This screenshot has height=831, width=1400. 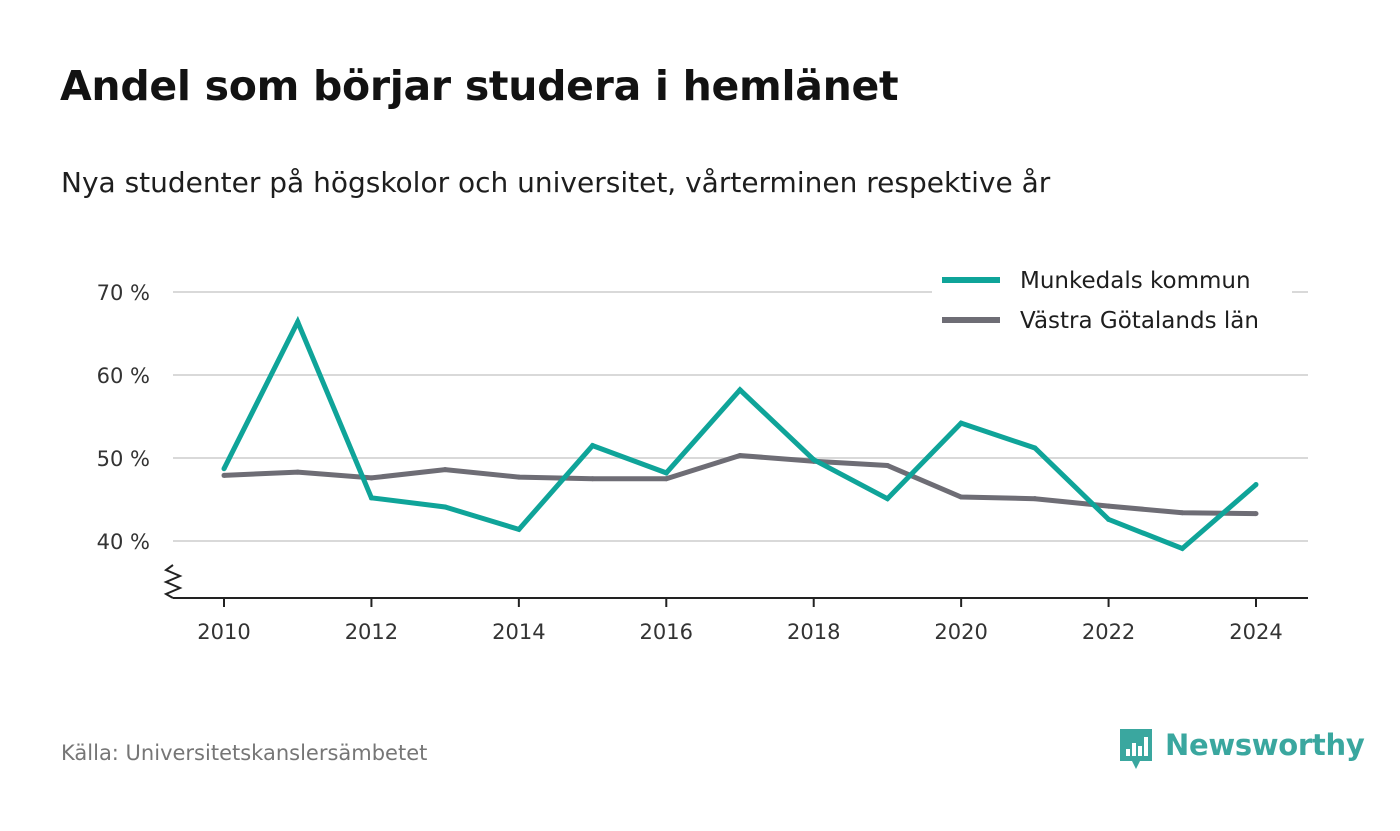 What do you see at coordinates (518, 632) in the screenshot?
I see `x-tick-label: 2014` at bounding box center [518, 632].